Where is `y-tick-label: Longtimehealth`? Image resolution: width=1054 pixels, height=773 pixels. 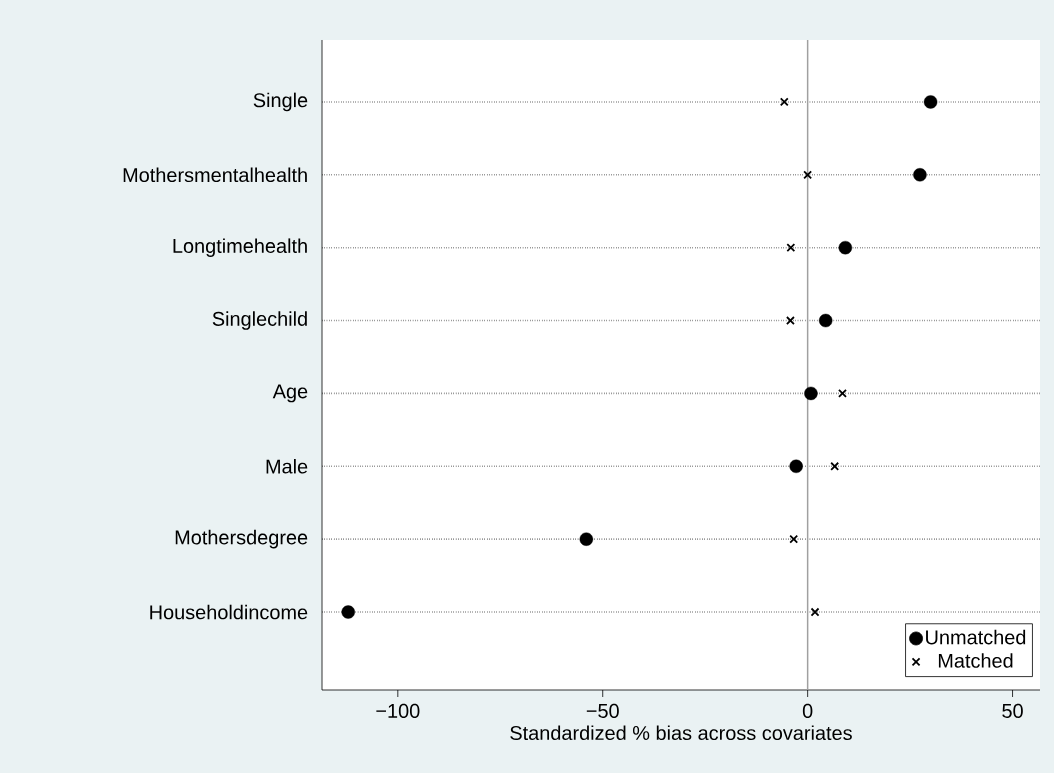 y-tick-label: Longtimehealth is located at coordinates (240, 247).